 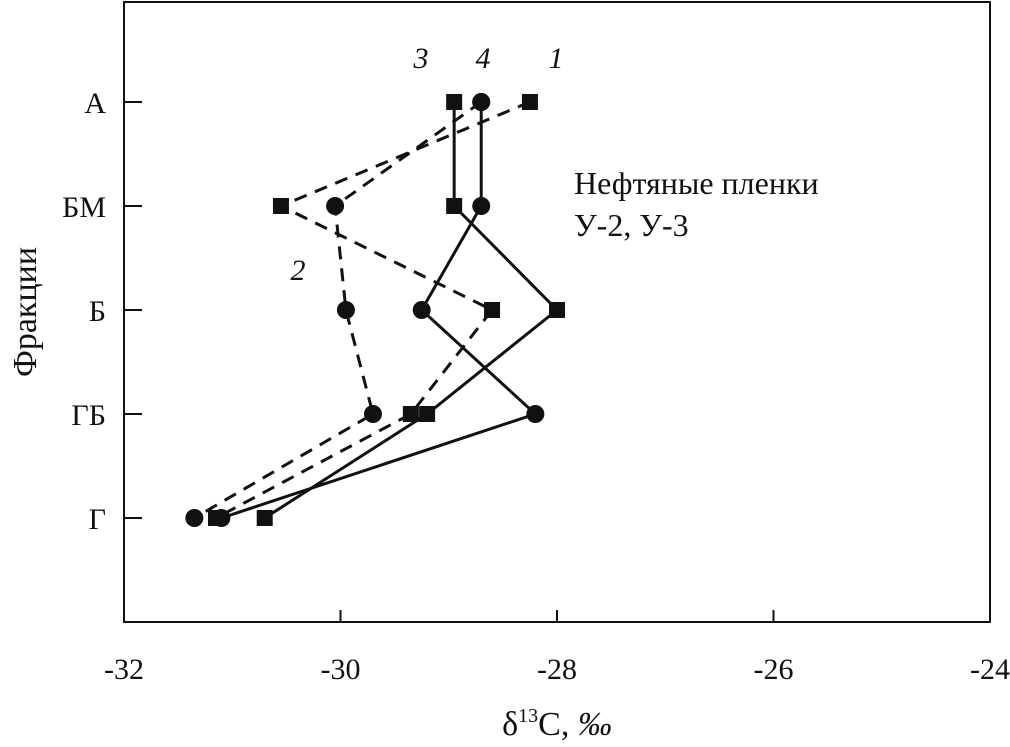 I want to click on x-axis-label-main: δ, so click(x=510, y=724).